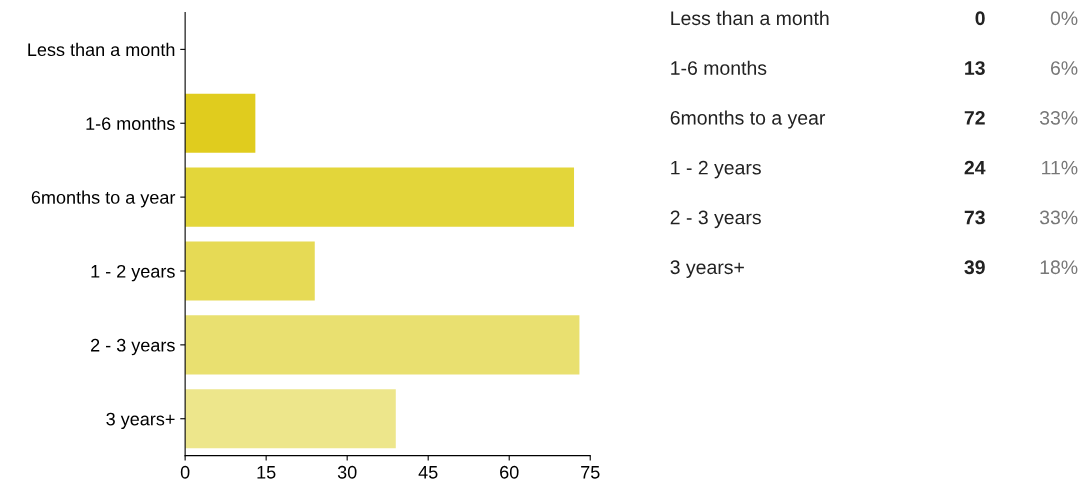 This screenshot has width=1089, height=498. Describe the element at coordinates (590, 472) in the screenshot. I see `x-tick-label: 75` at that location.